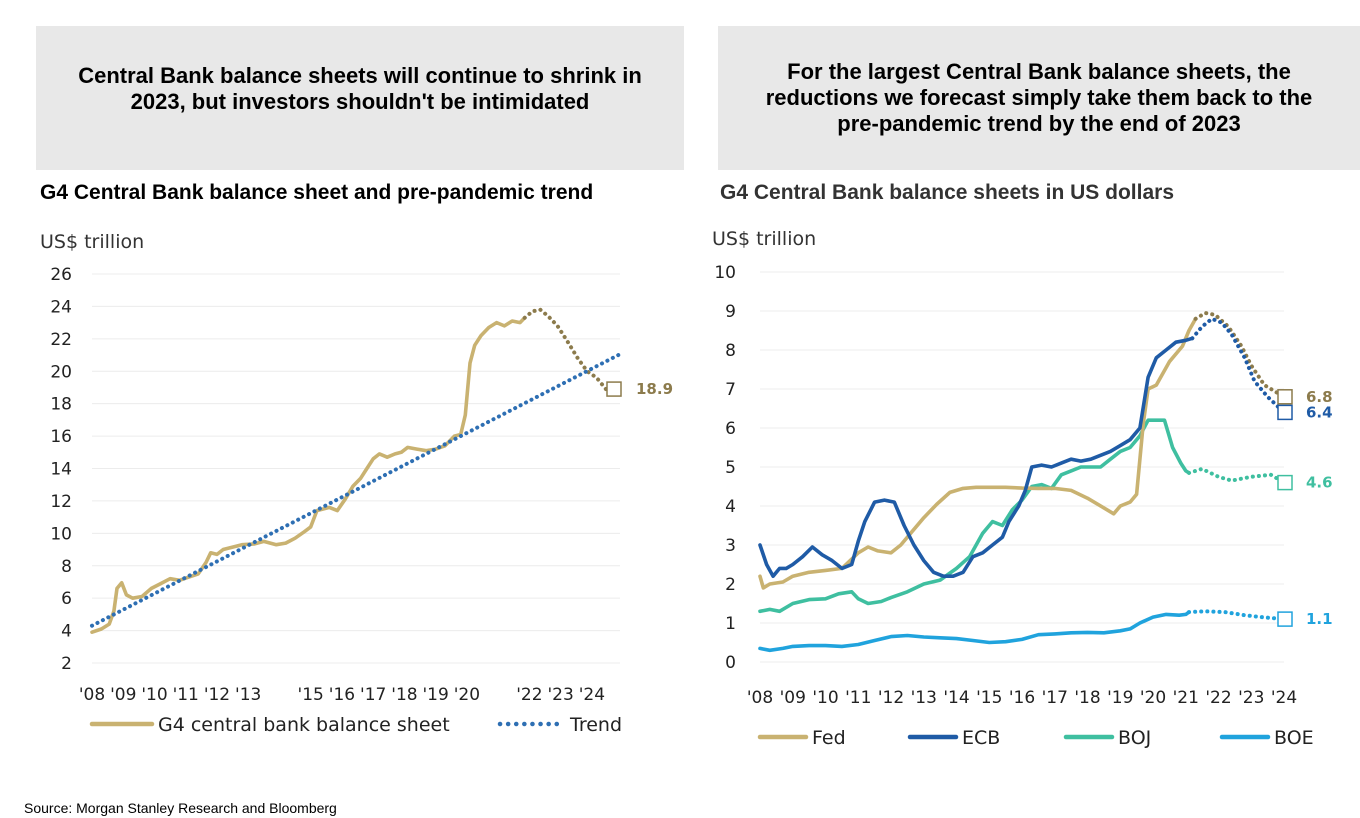 This screenshot has height=818, width=1360. I want to click on y-tick-label: 16, so click(61, 437).